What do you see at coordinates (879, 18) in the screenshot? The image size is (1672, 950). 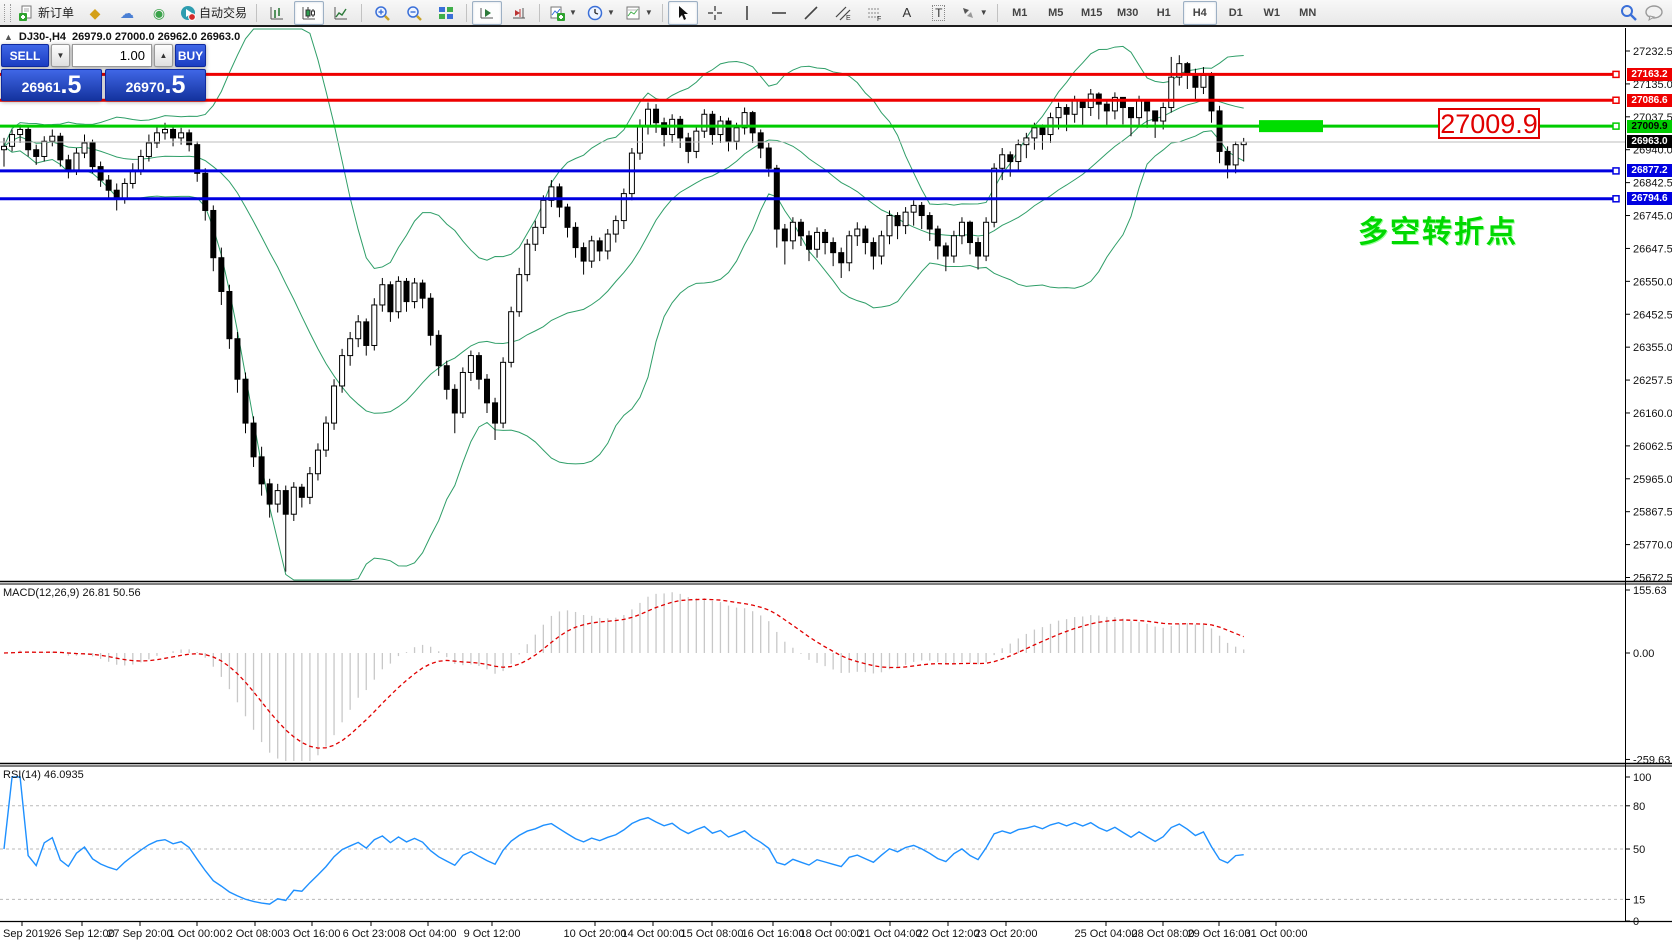 I see `svg-text: F` at bounding box center [879, 18].